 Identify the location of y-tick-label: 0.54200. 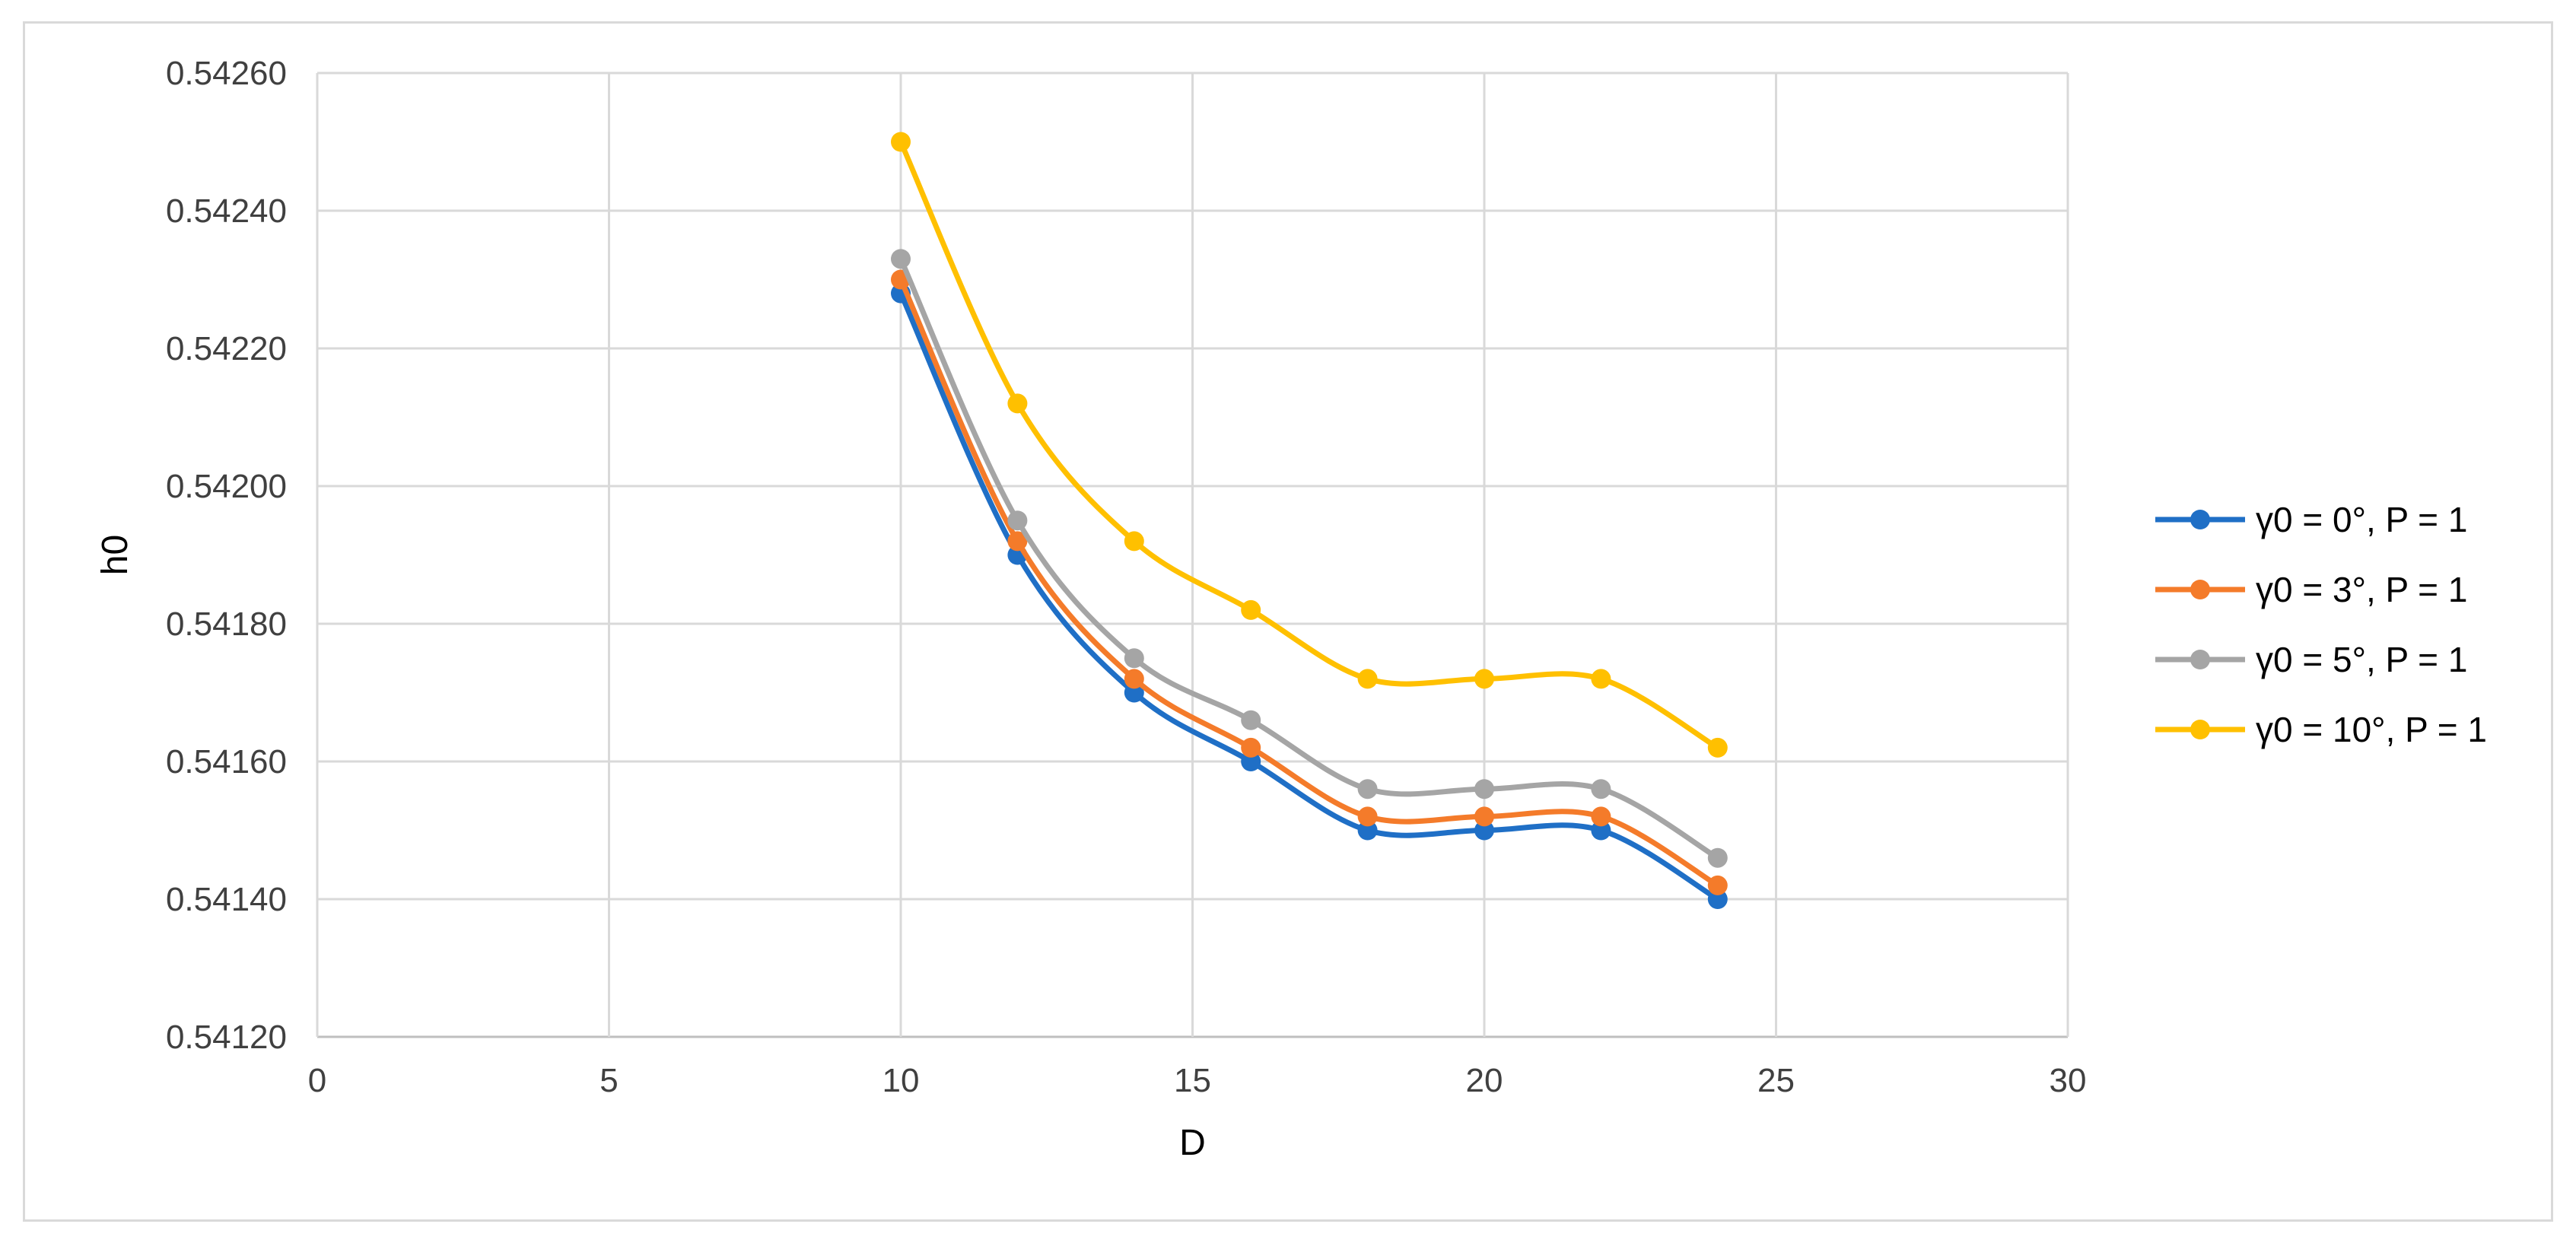
(227, 487).